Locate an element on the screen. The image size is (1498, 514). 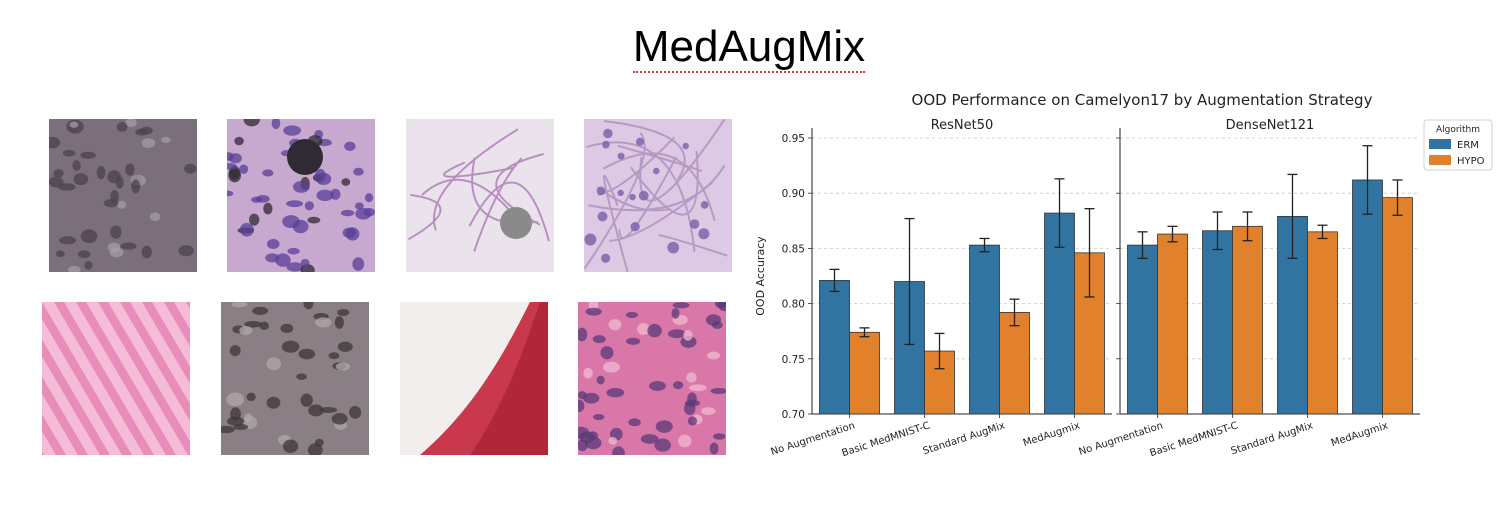
y-tick-label: 0.90 is located at coordinates (793, 194).